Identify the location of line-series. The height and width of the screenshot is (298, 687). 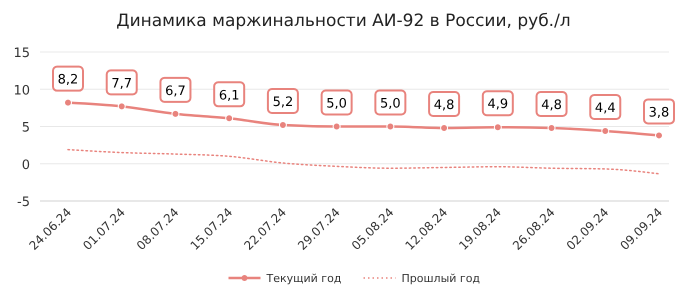
(363, 161).